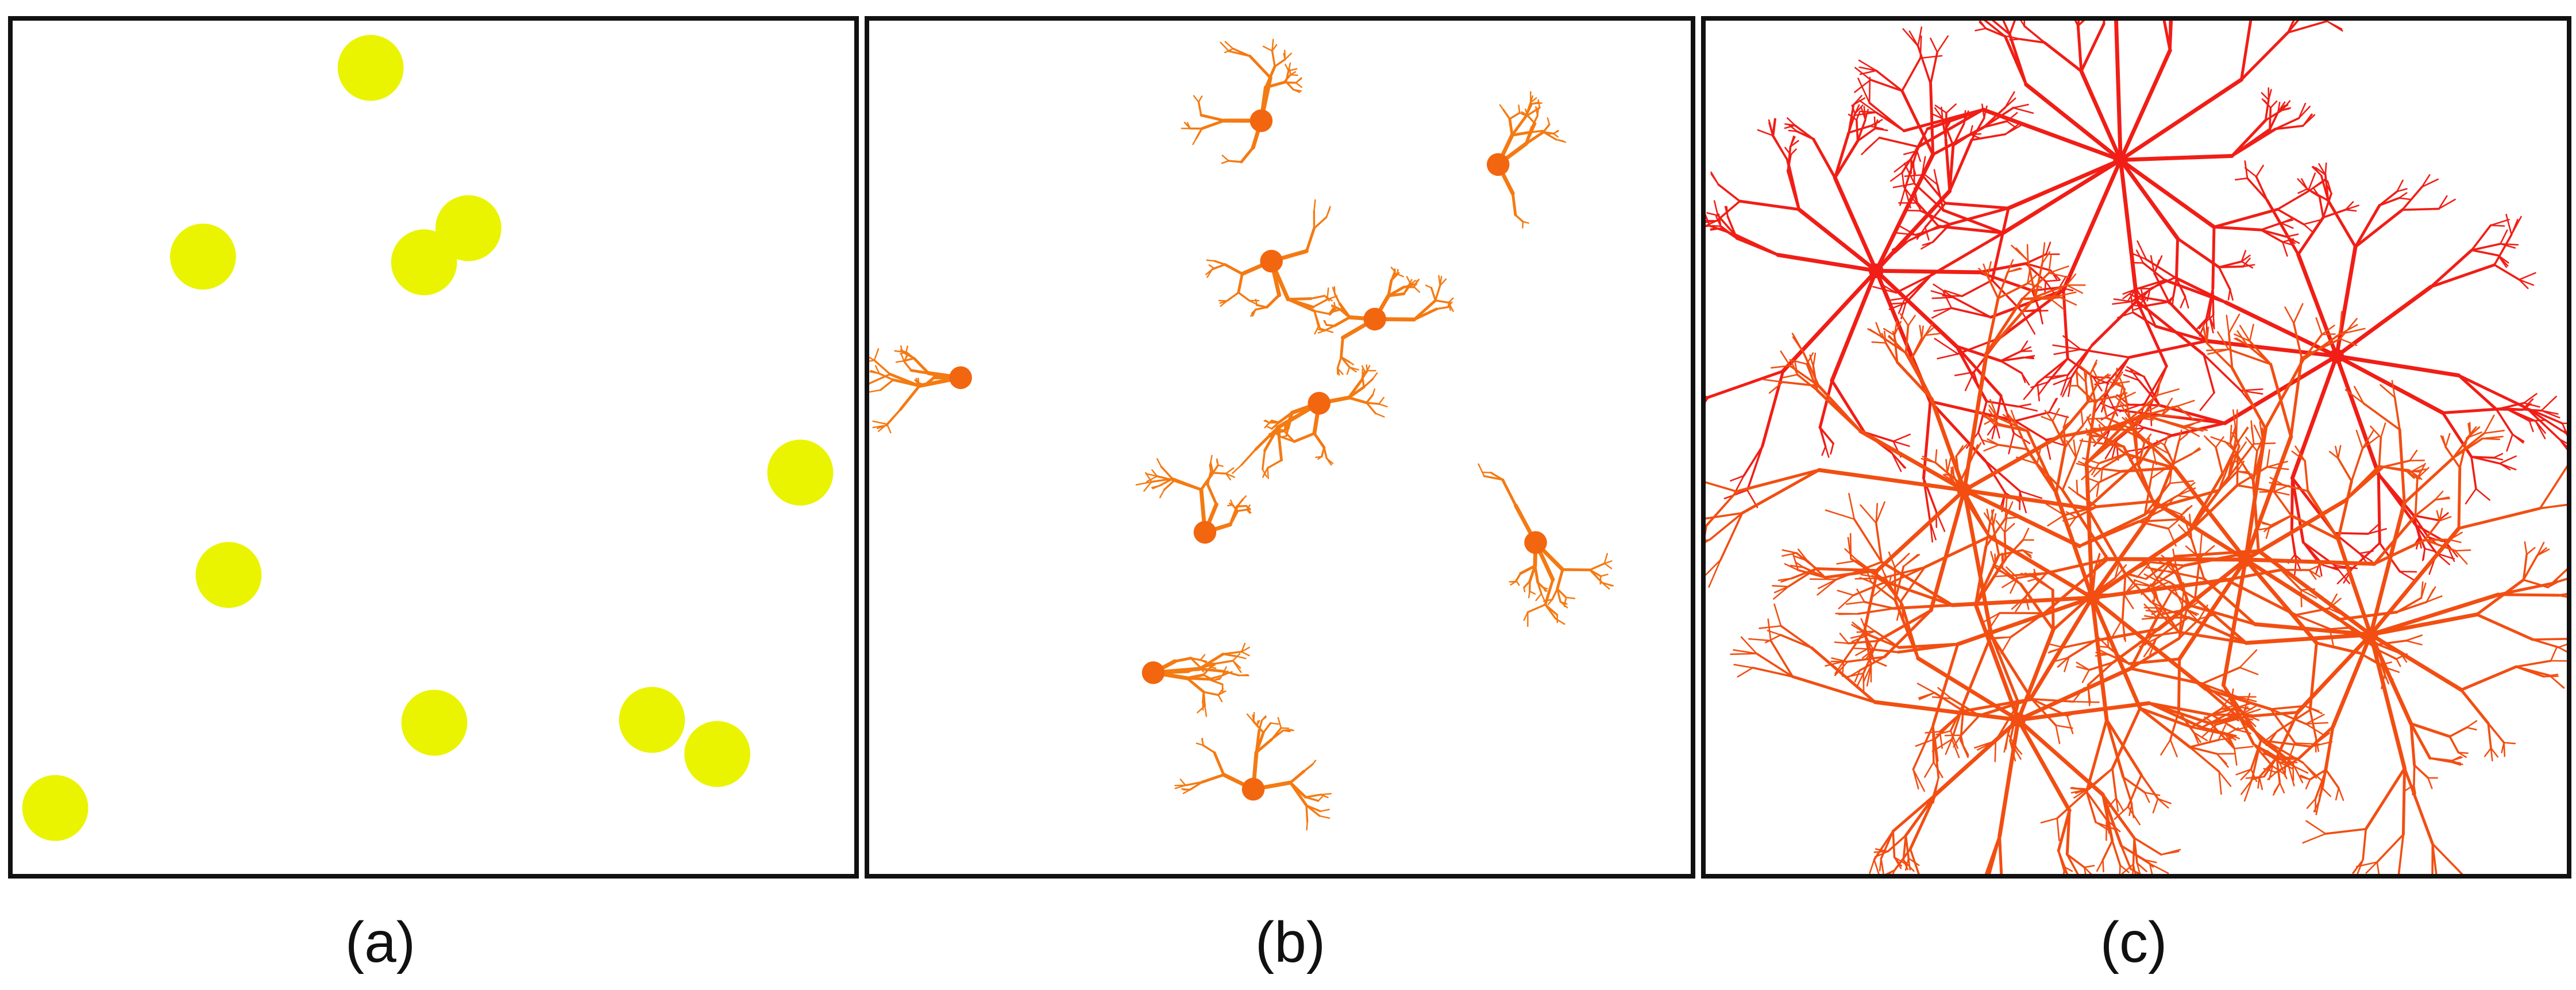 Image resolution: width=2576 pixels, height=990 pixels. What do you see at coordinates (2134, 942) in the screenshot?
I see `caption-c: (c)` at bounding box center [2134, 942].